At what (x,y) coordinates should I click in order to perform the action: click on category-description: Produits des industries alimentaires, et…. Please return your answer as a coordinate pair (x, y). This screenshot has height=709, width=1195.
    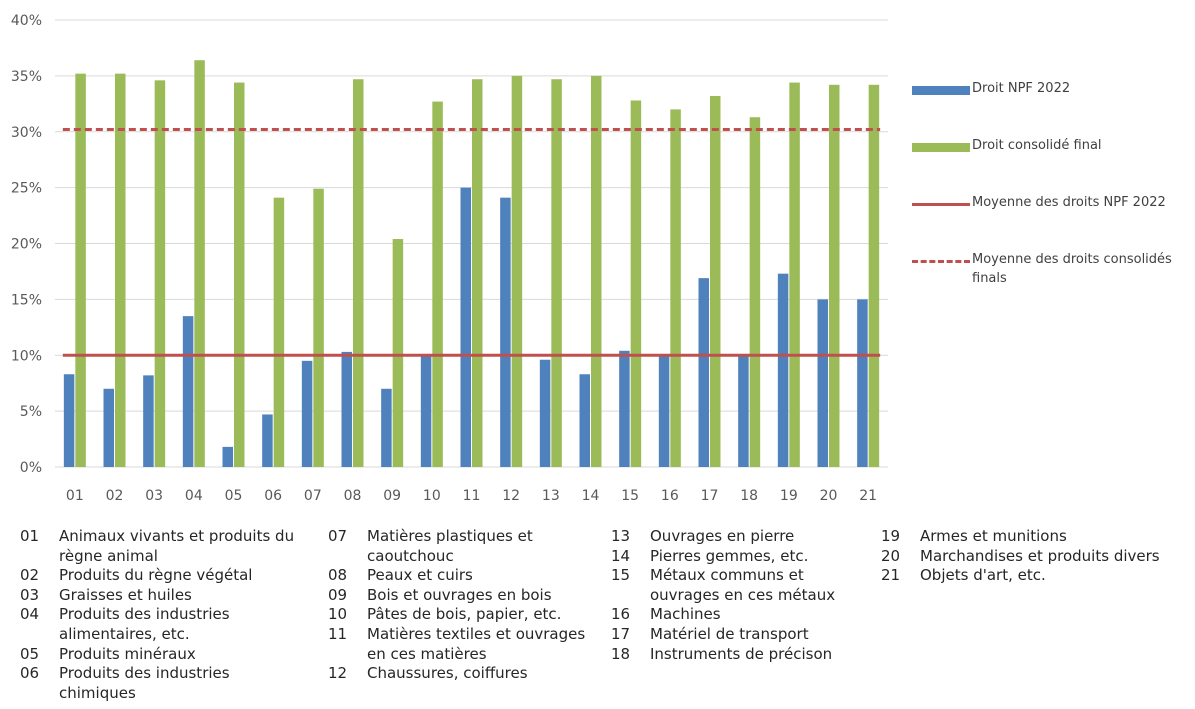
    Looking at the image, I should click on (144, 624).